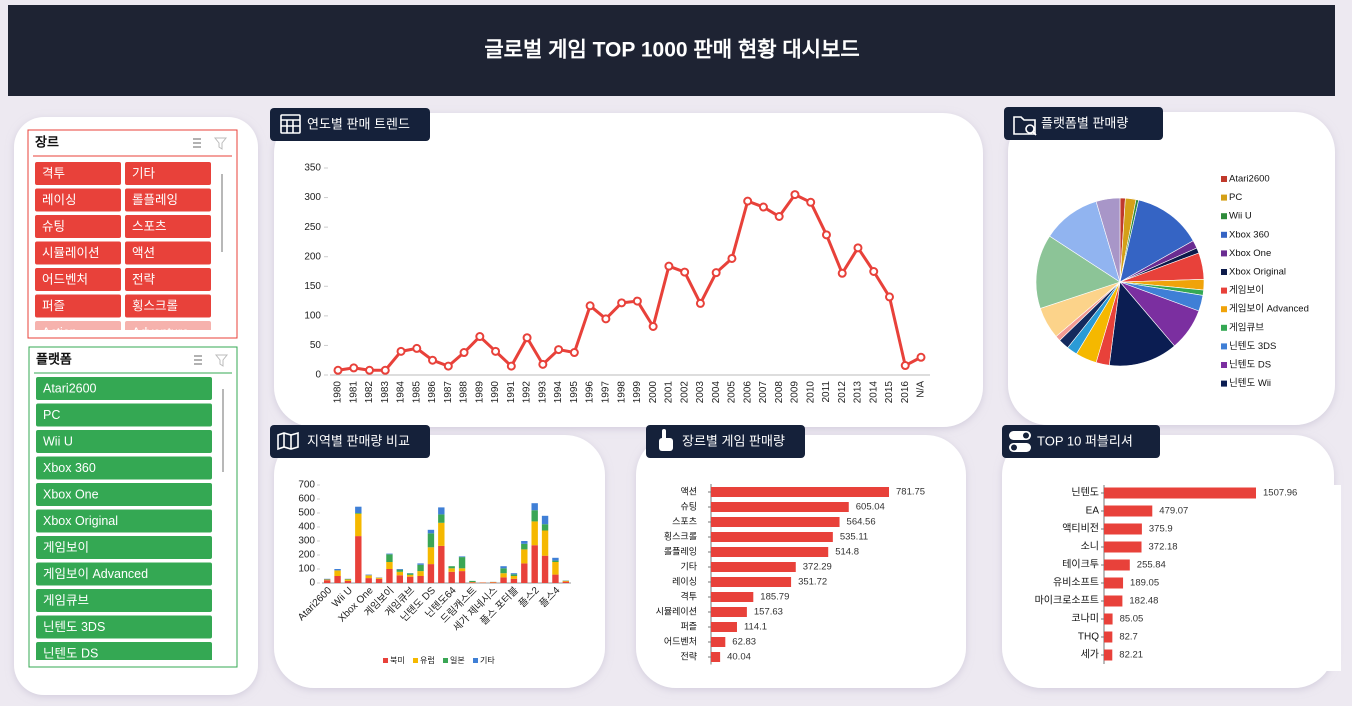 This screenshot has width=1352, height=706. Describe the element at coordinates (688, 595) in the screenshot. I see `category-label: 격투` at that location.